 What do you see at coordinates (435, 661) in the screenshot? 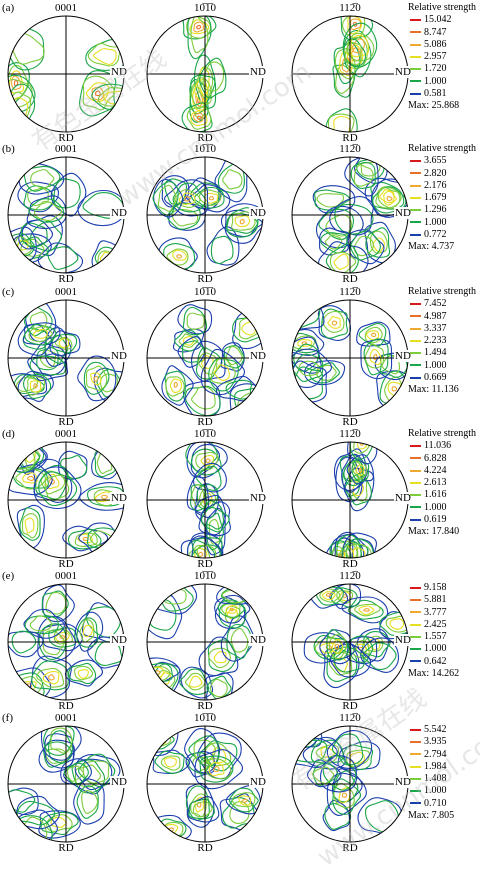
I see `legend-value: 0.642` at bounding box center [435, 661].